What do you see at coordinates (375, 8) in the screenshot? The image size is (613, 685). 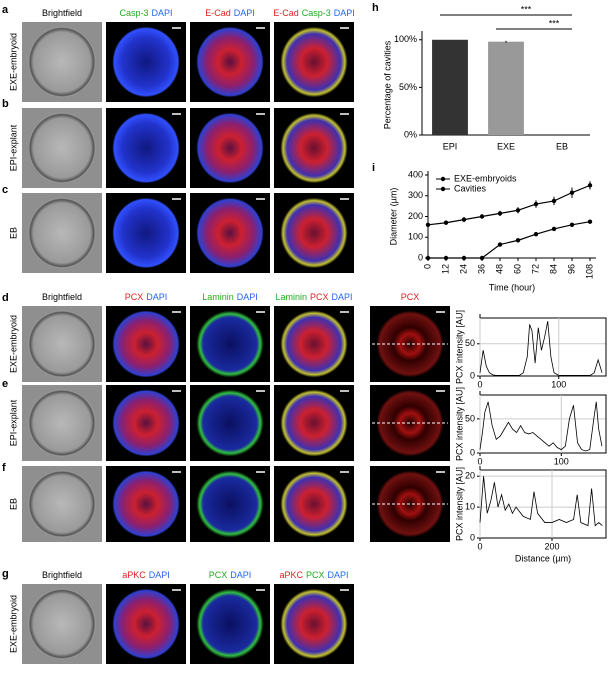 I see `panel-letter: h` at bounding box center [375, 8].